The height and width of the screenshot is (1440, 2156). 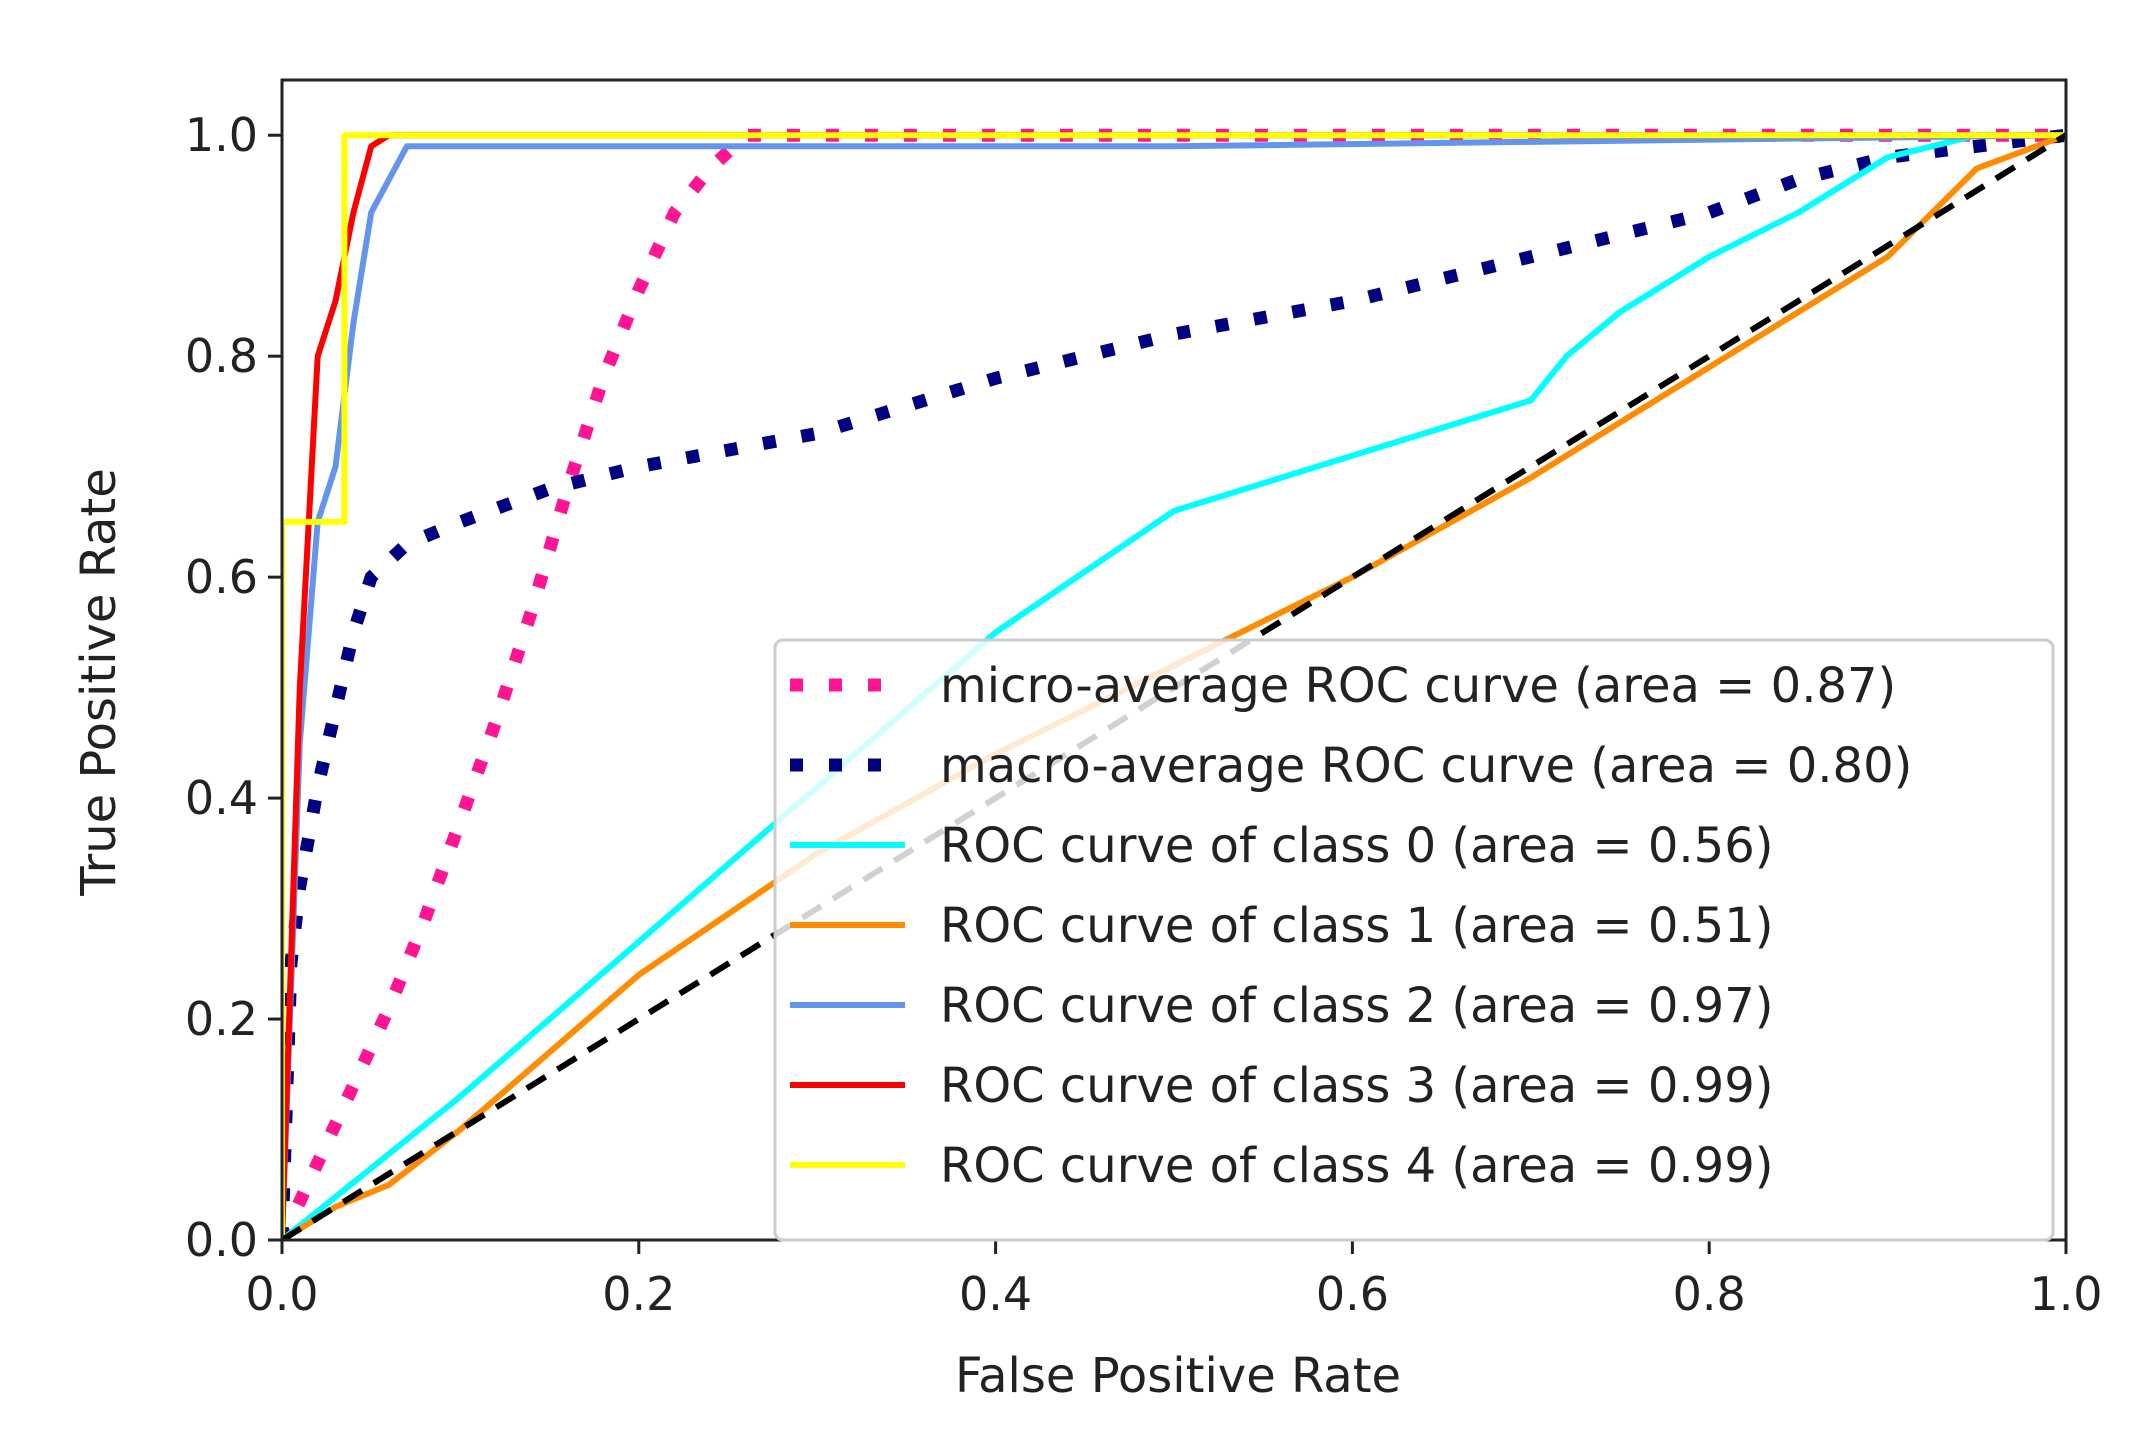 What do you see at coordinates (1356, 1166) in the screenshot?
I see `legend-entry-label: ROC curve of class 4 (area = 0.99)` at bounding box center [1356, 1166].